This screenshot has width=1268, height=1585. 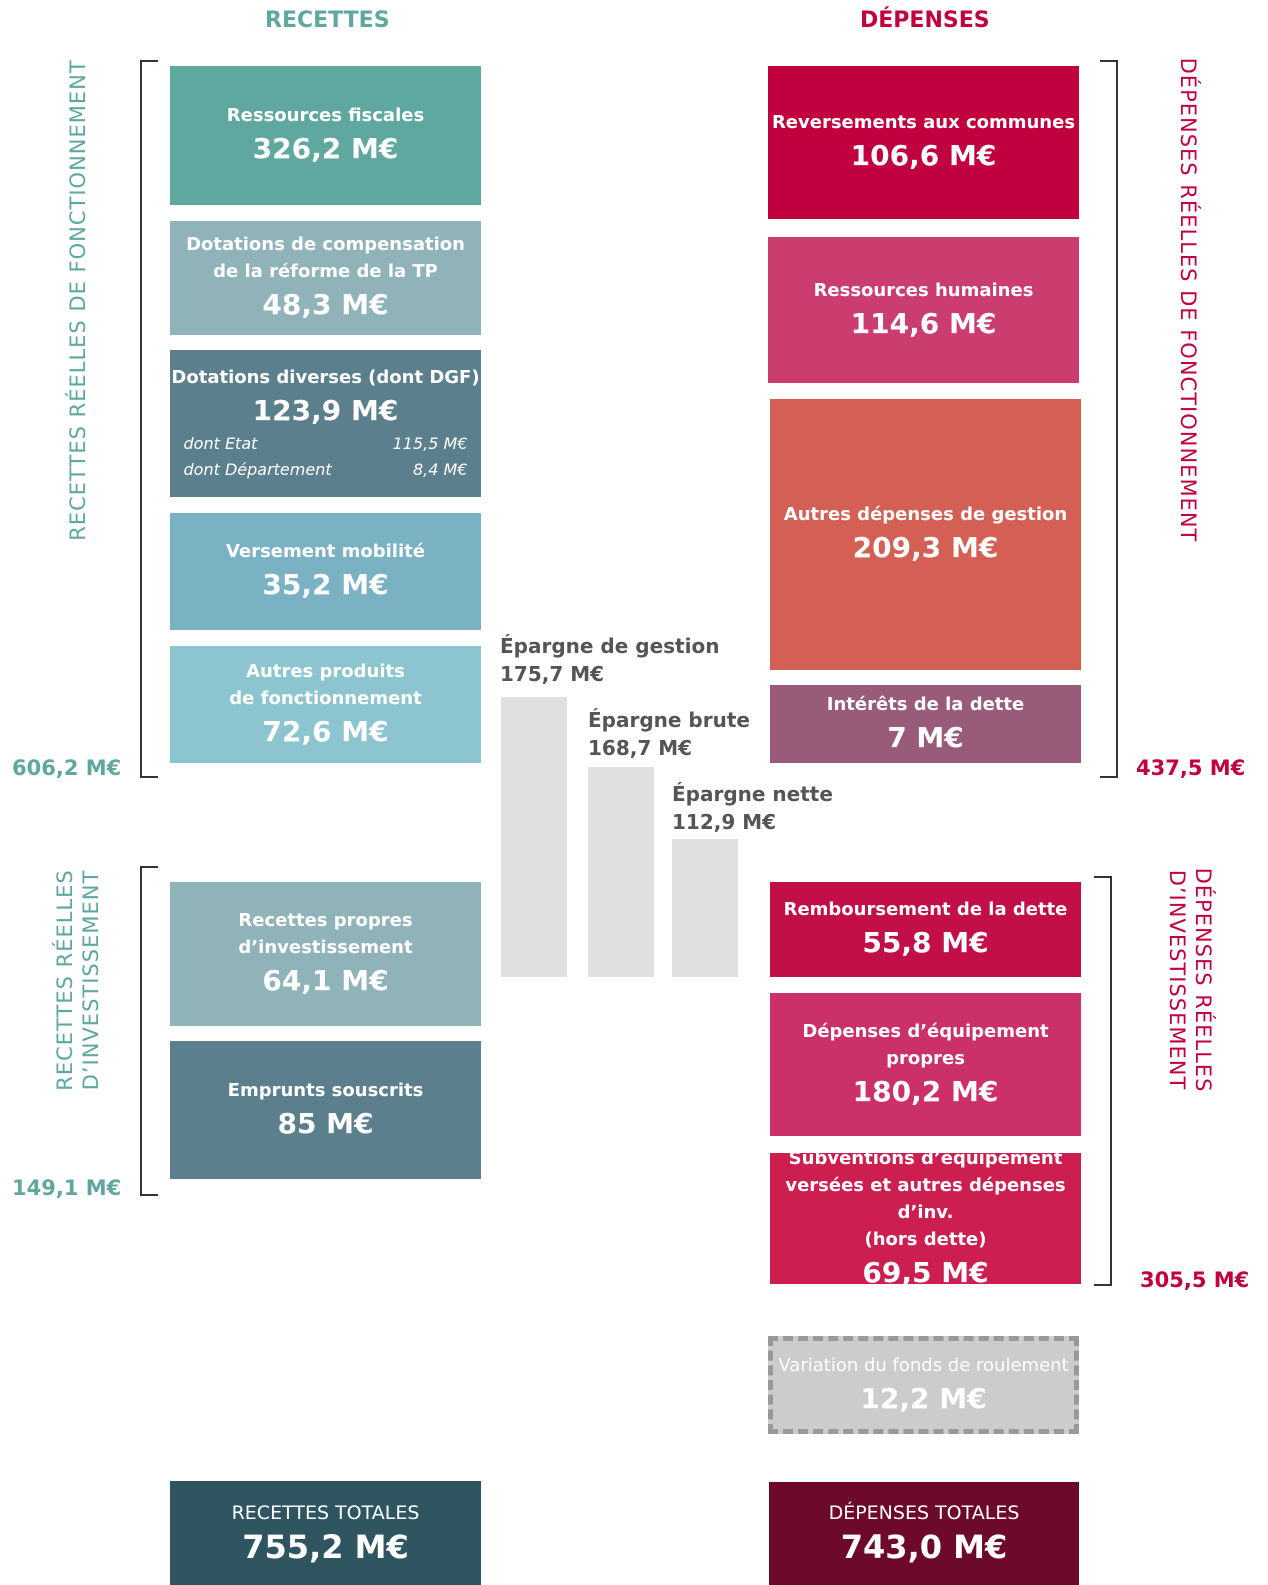 What do you see at coordinates (67, 1188) in the screenshot?
I see `subtotal: 149,1 M€` at bounding box center [67, 1188].